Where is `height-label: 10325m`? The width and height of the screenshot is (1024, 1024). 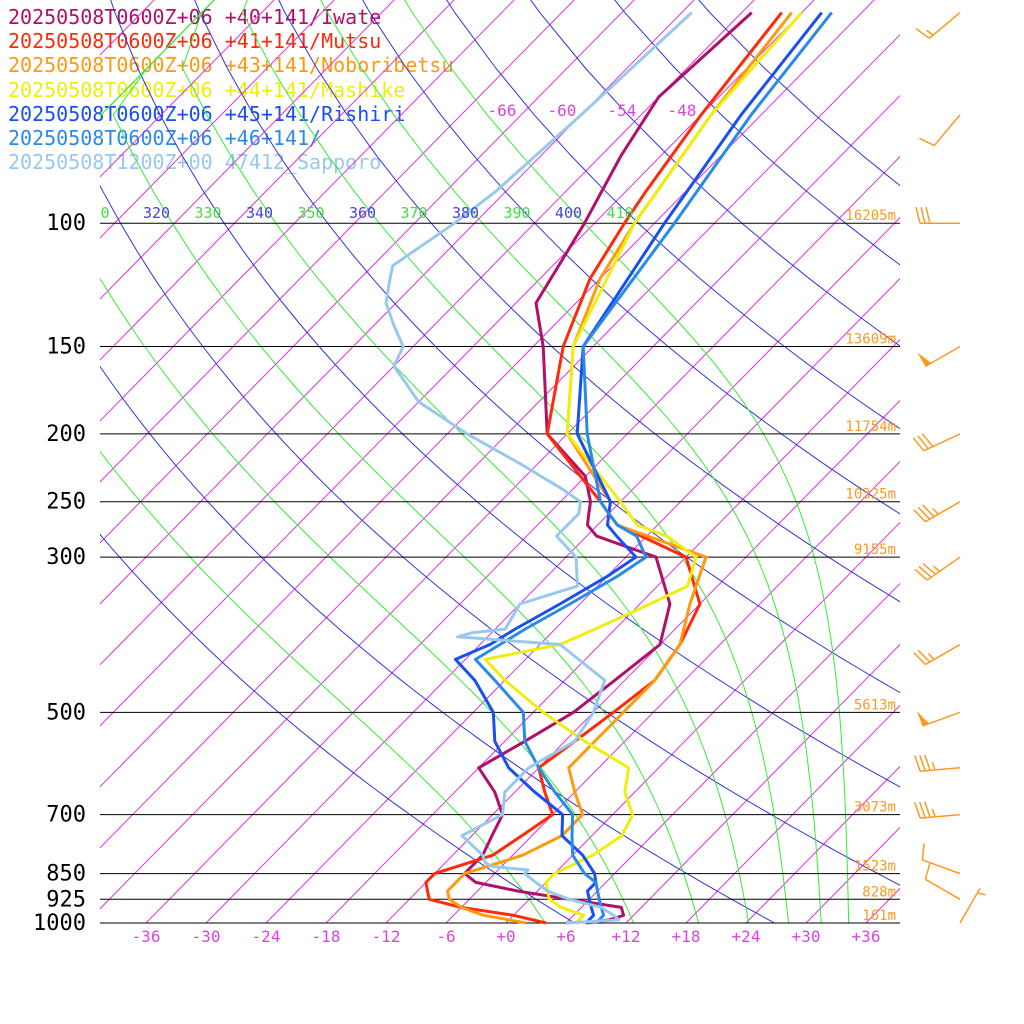
height-label: 10325m is located at coordinates (870, 495).